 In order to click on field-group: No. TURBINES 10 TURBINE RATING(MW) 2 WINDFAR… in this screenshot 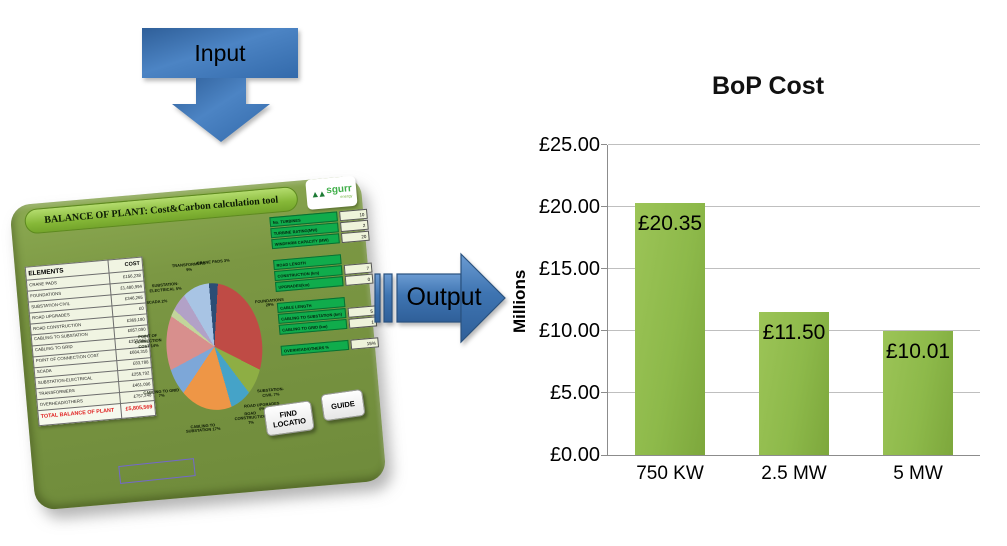, I will do `click(319, 229)`.